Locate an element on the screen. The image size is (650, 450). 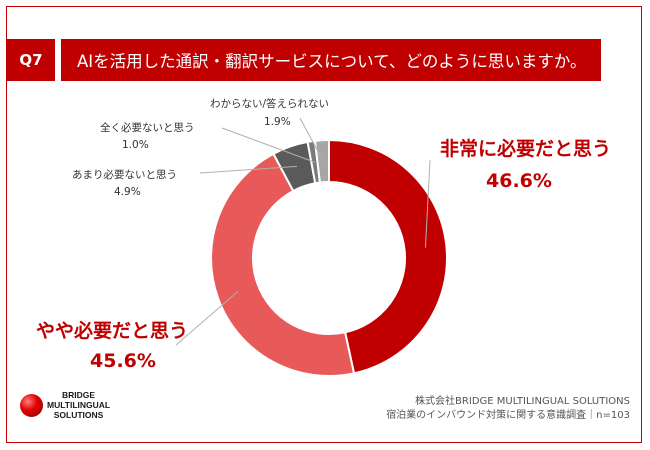
slice-very-necessary is located at coordinates (388, 256).